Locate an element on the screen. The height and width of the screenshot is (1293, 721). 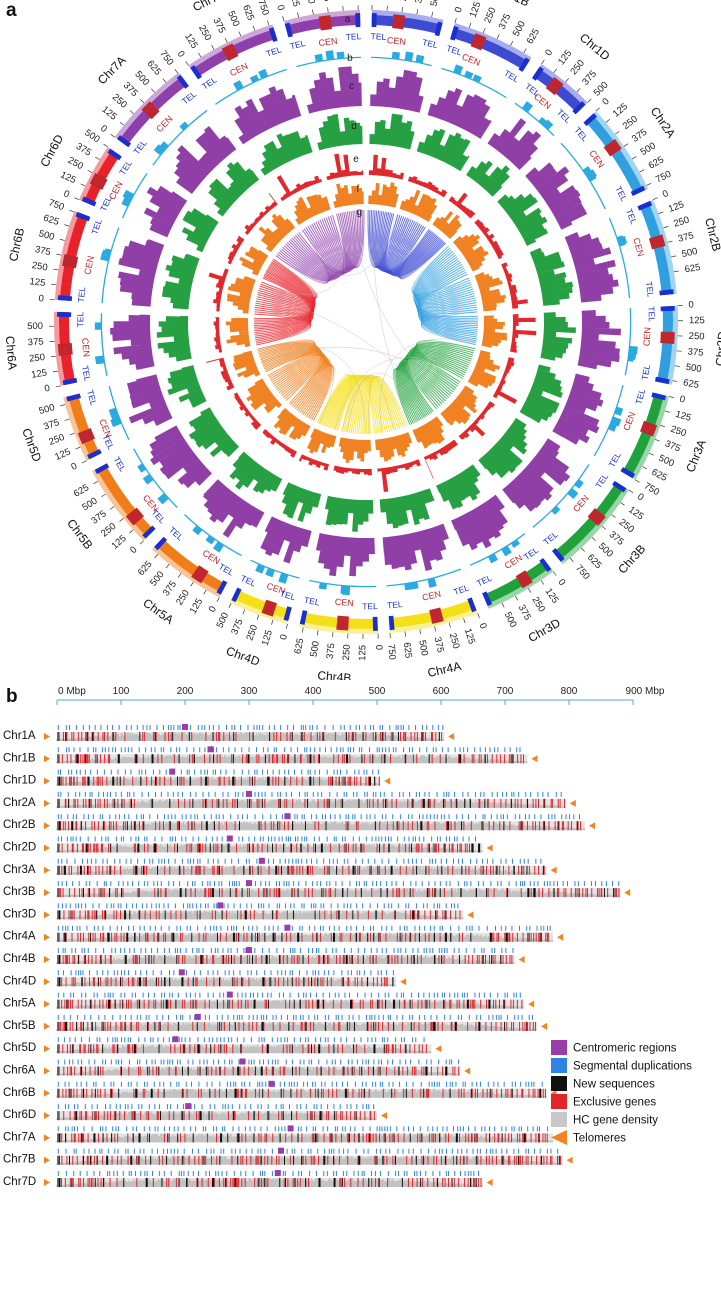
tick-label: 750 is located at coordinates (651, 490).